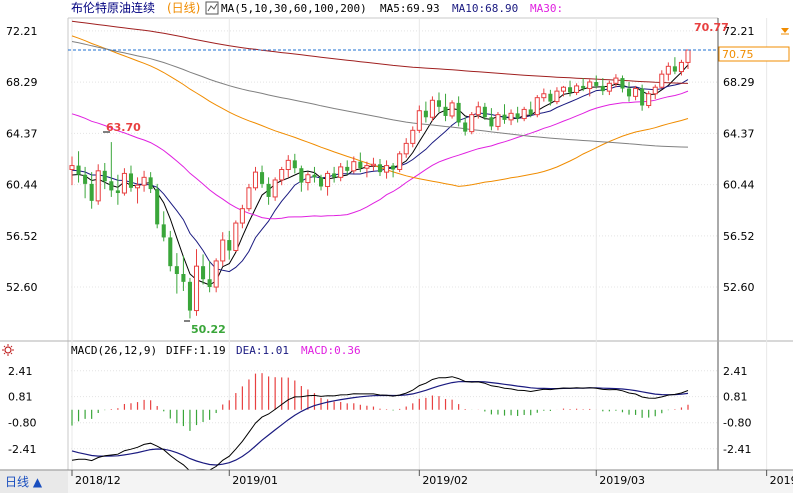  What do you see at coordinates (123, 127) in the screenshot?
I see `high-label: 63.70` at bounding box center [123, 127].